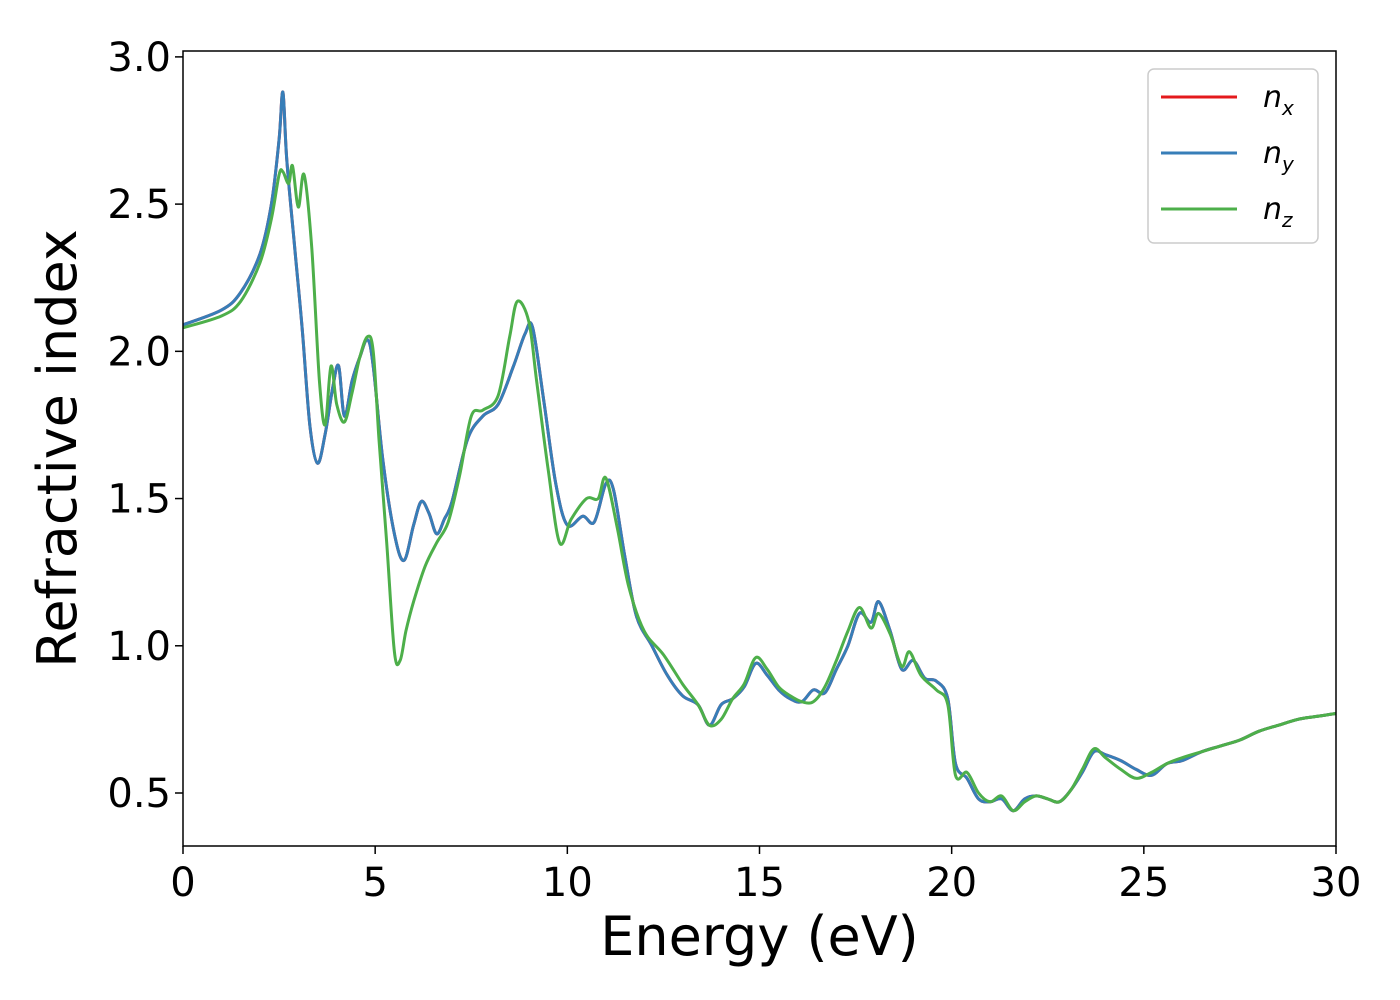  What do you see at coordinates (759, 883) in the screenshot?
I see `x-tick-label: 15` at bounding box center [759, 883].